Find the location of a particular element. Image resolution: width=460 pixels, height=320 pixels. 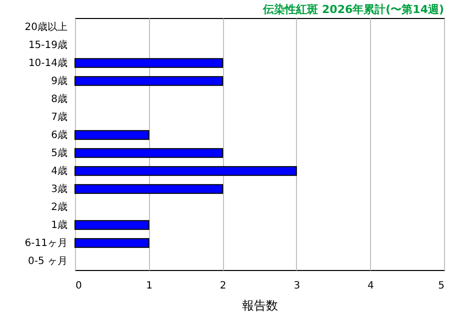

y-tick-label: 6-11ヶ月 is located at coordinates (46, 243).